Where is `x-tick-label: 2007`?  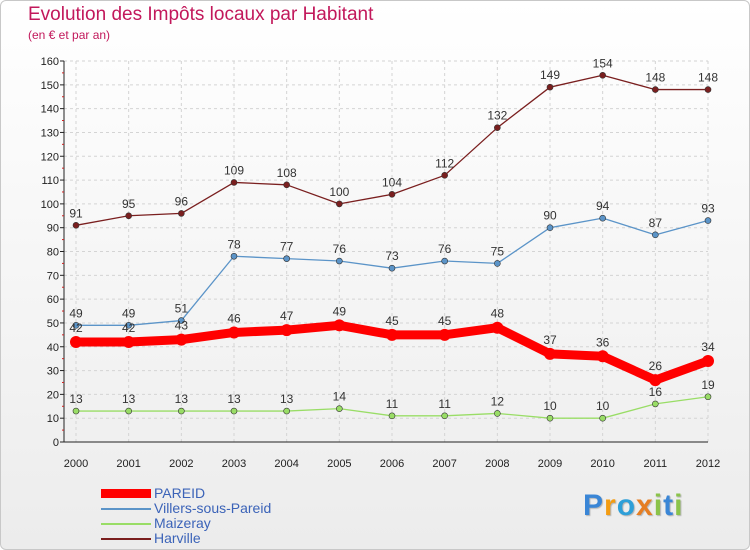
x-tick-label: 2007 is located at coordinates (444, 464).